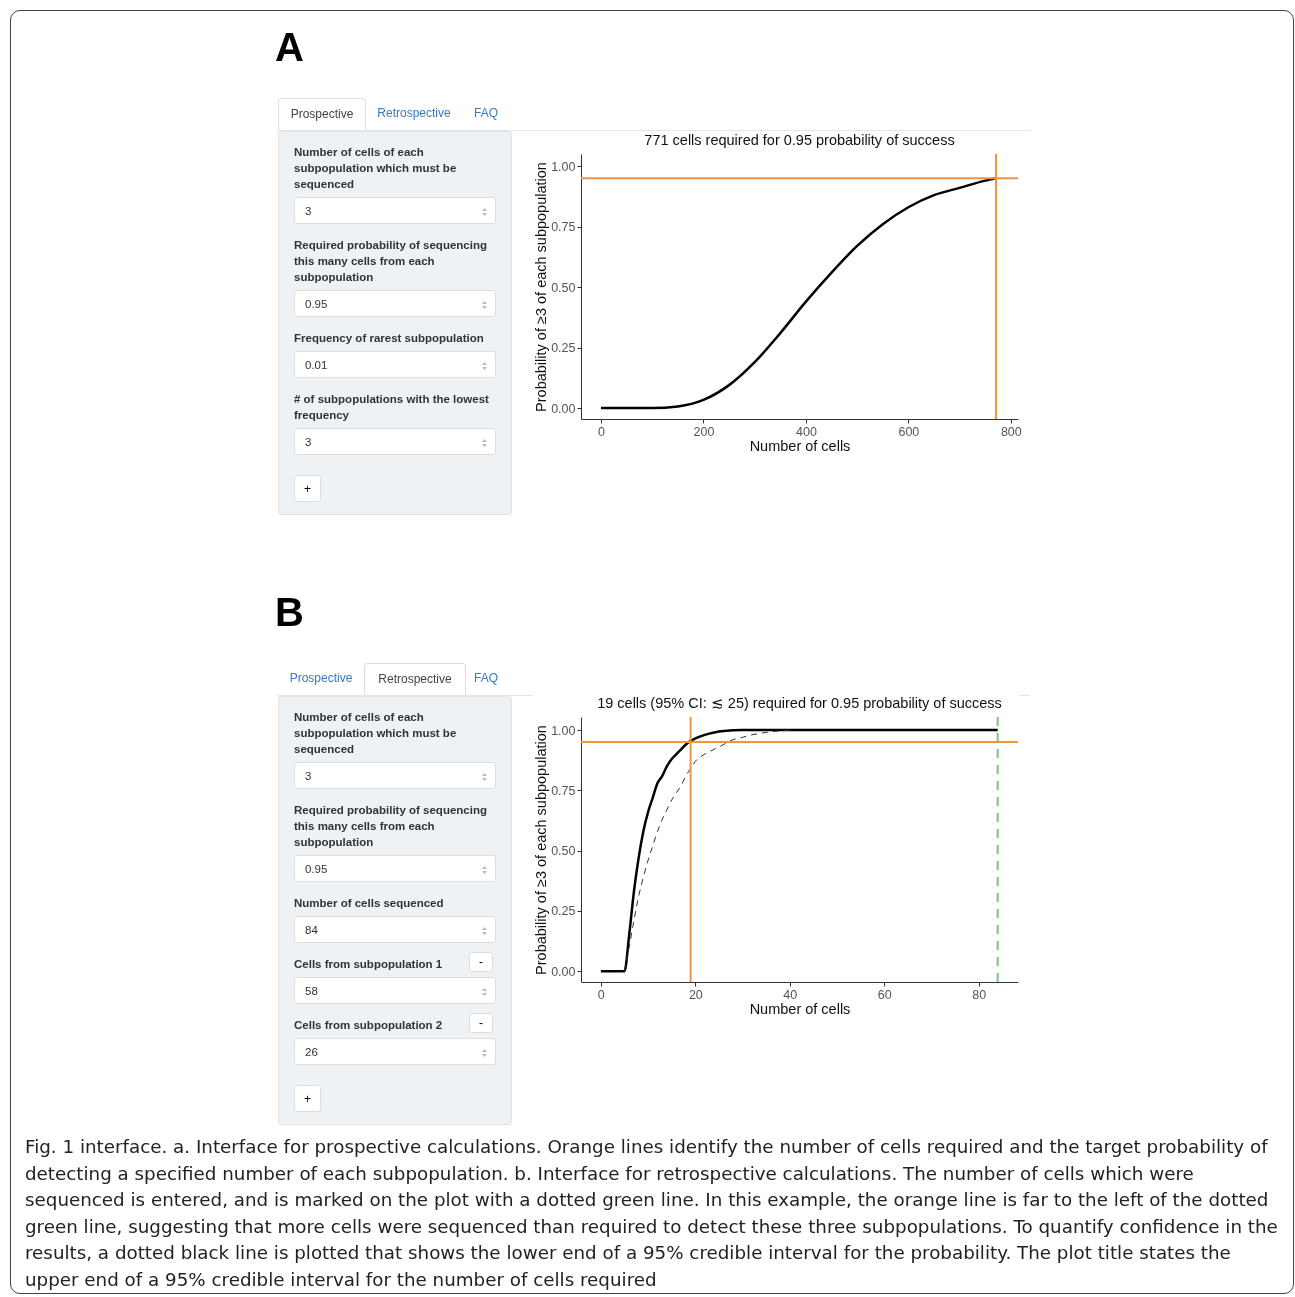 The height and width of the screenshot is (1297, 1295). What do you see at coordinates (395, 364) in the screenshot?
I see `number-field: 0.01` at bounding box center [395, 364].